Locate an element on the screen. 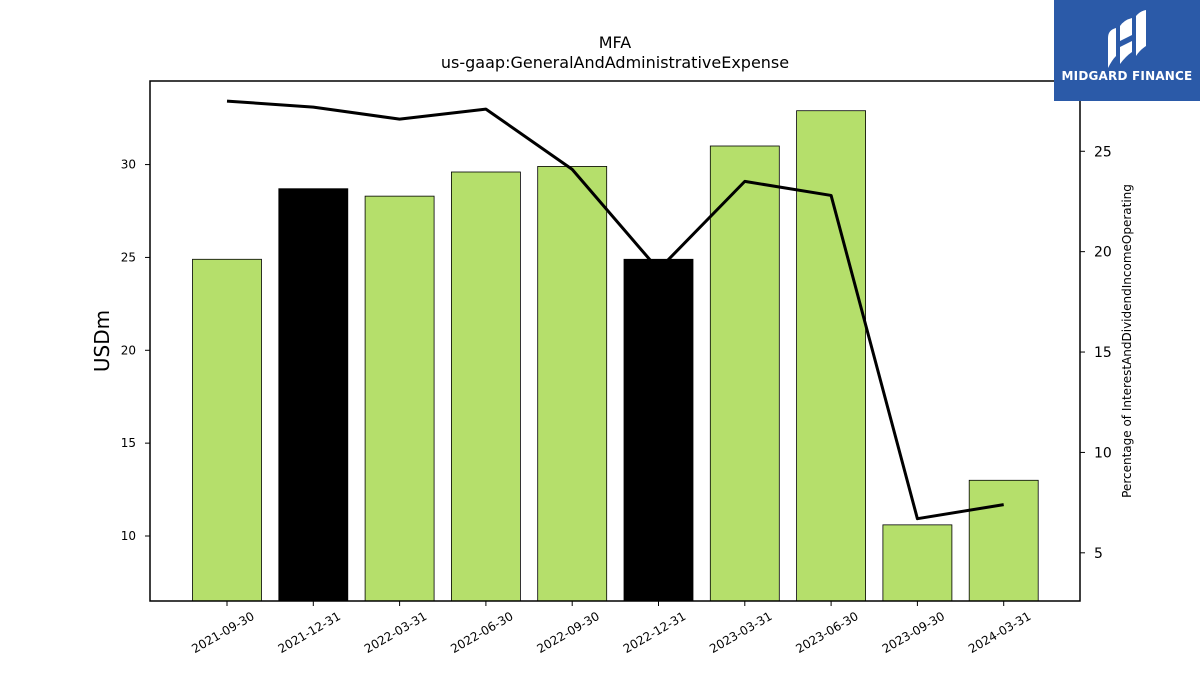  x-tick-label: 2024-03-31 is located at coordinates (999, 632).